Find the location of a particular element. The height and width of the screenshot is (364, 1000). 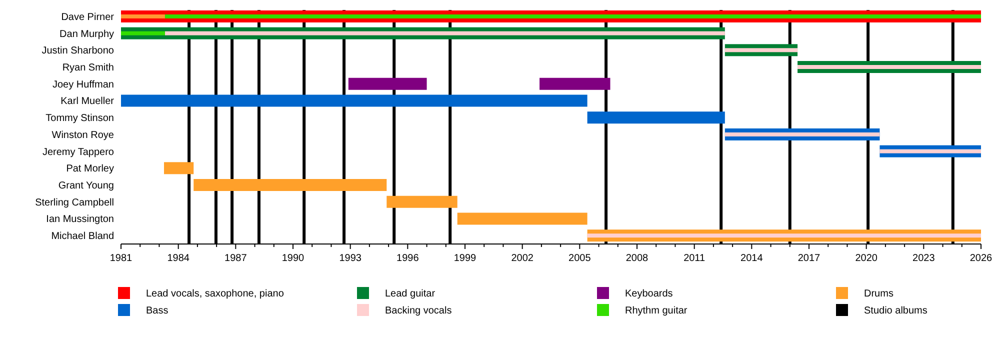

legend-label: Keyboards is located at coordinates (649, 294).